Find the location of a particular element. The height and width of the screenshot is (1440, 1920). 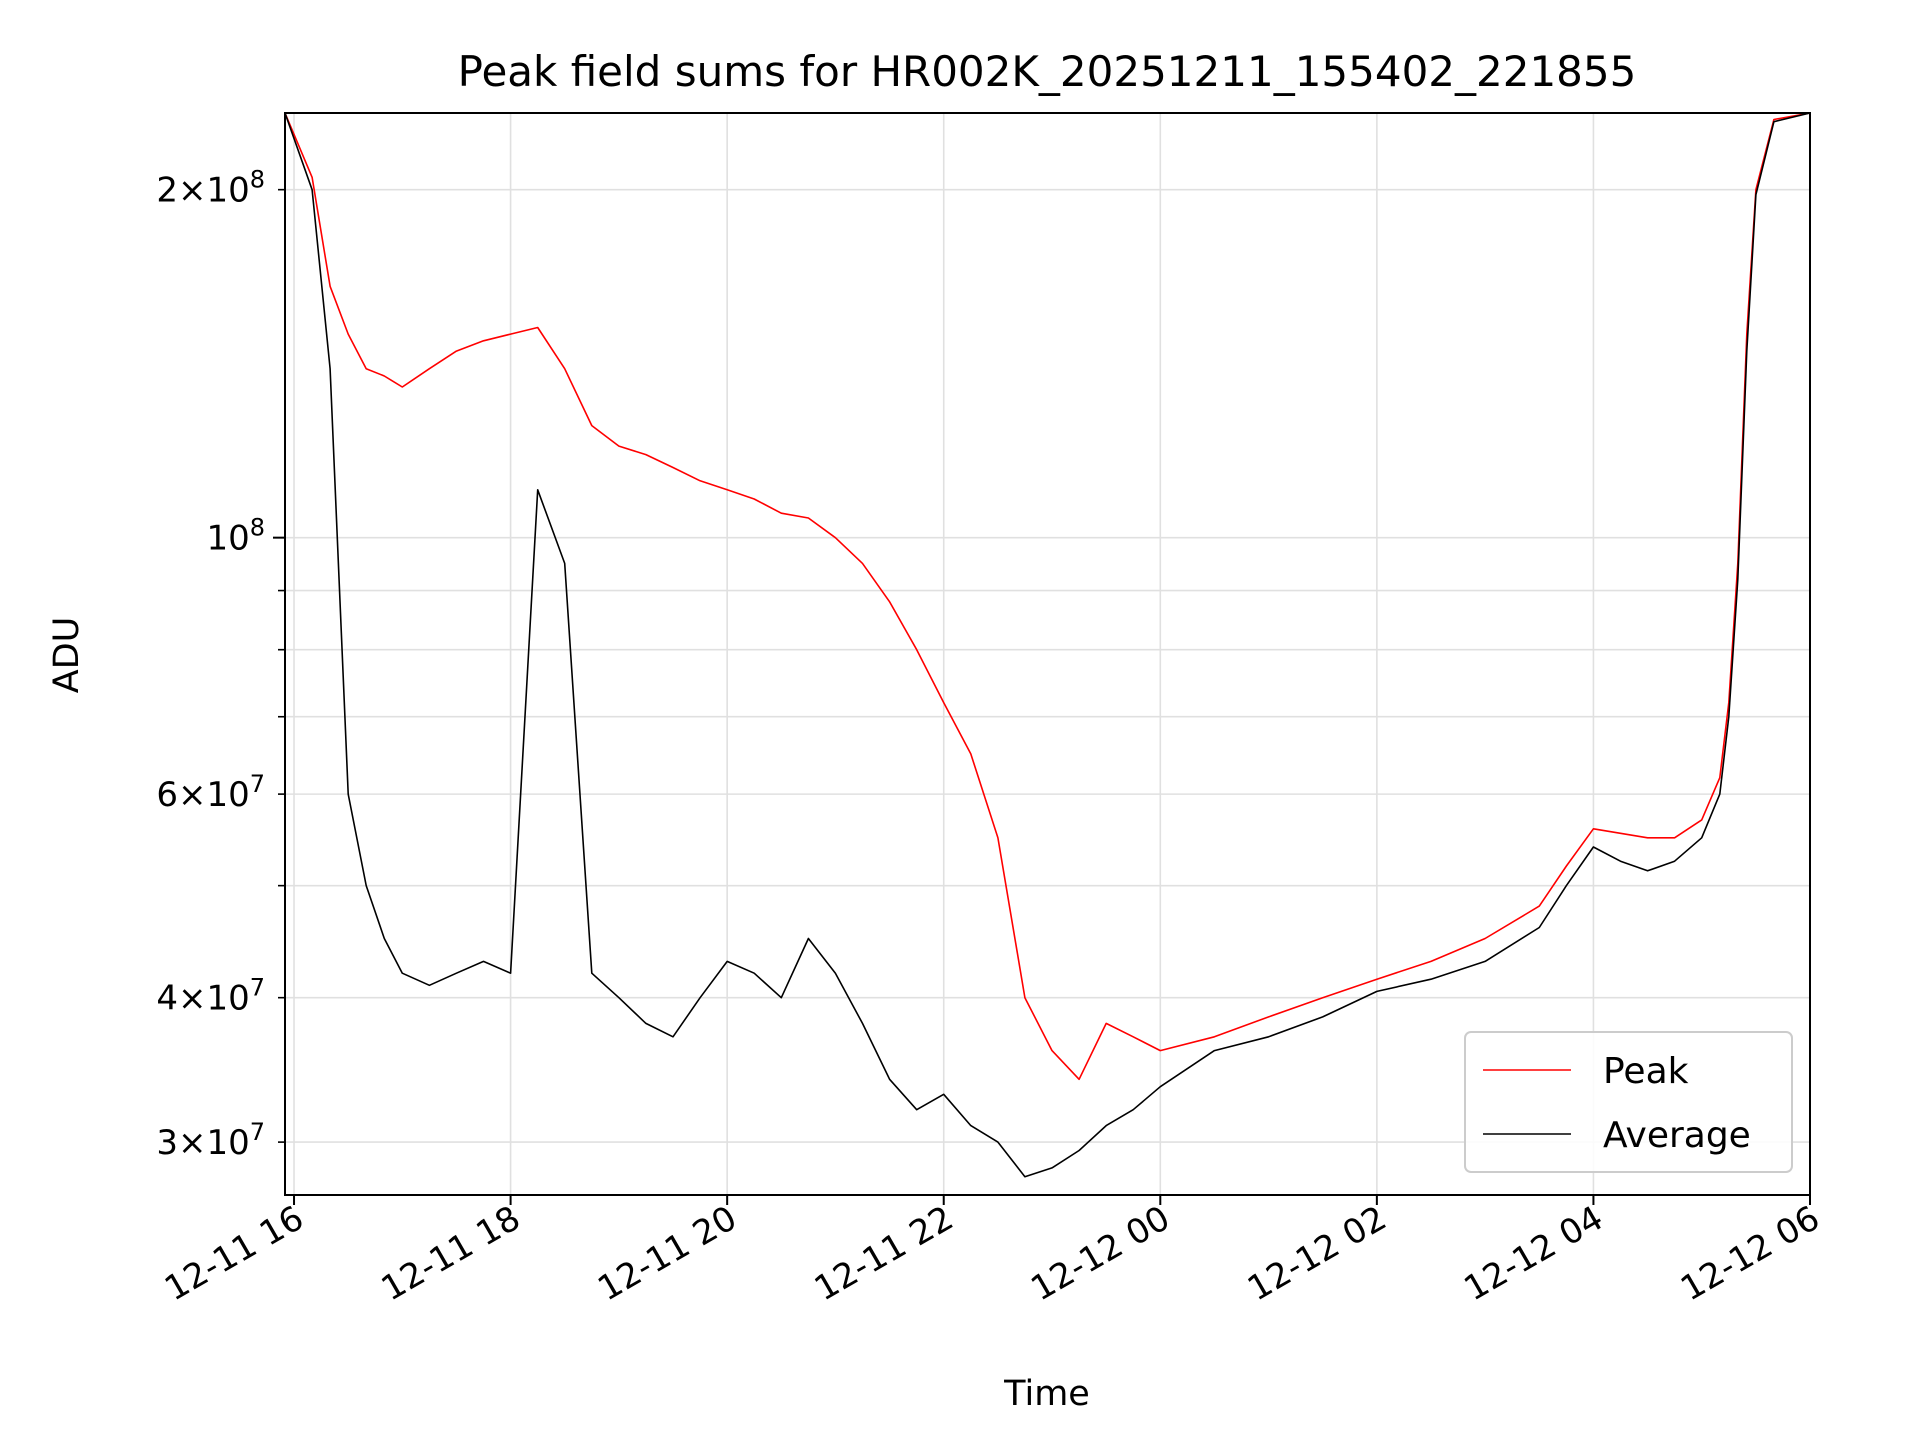

legend-label-peak: Peak is located at coordinates (1646, 1071).